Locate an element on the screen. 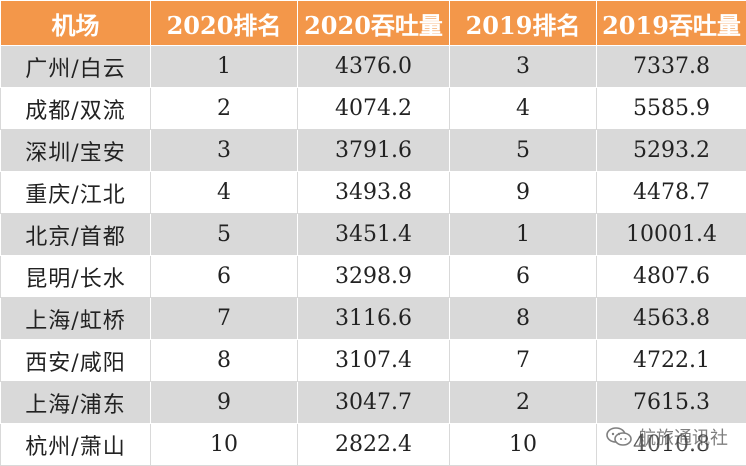 This screenshot has height=466, width=746. header-cell: 2020吞吐量 is located at coordinates (374, 23).